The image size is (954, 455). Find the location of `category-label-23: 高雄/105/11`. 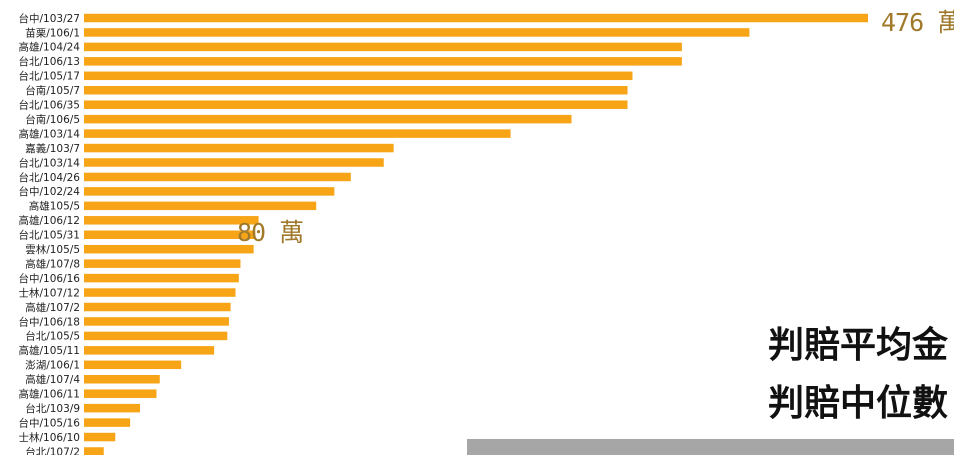

category-label-23: 高雄/105/11 is located at coordinates (49, 350).